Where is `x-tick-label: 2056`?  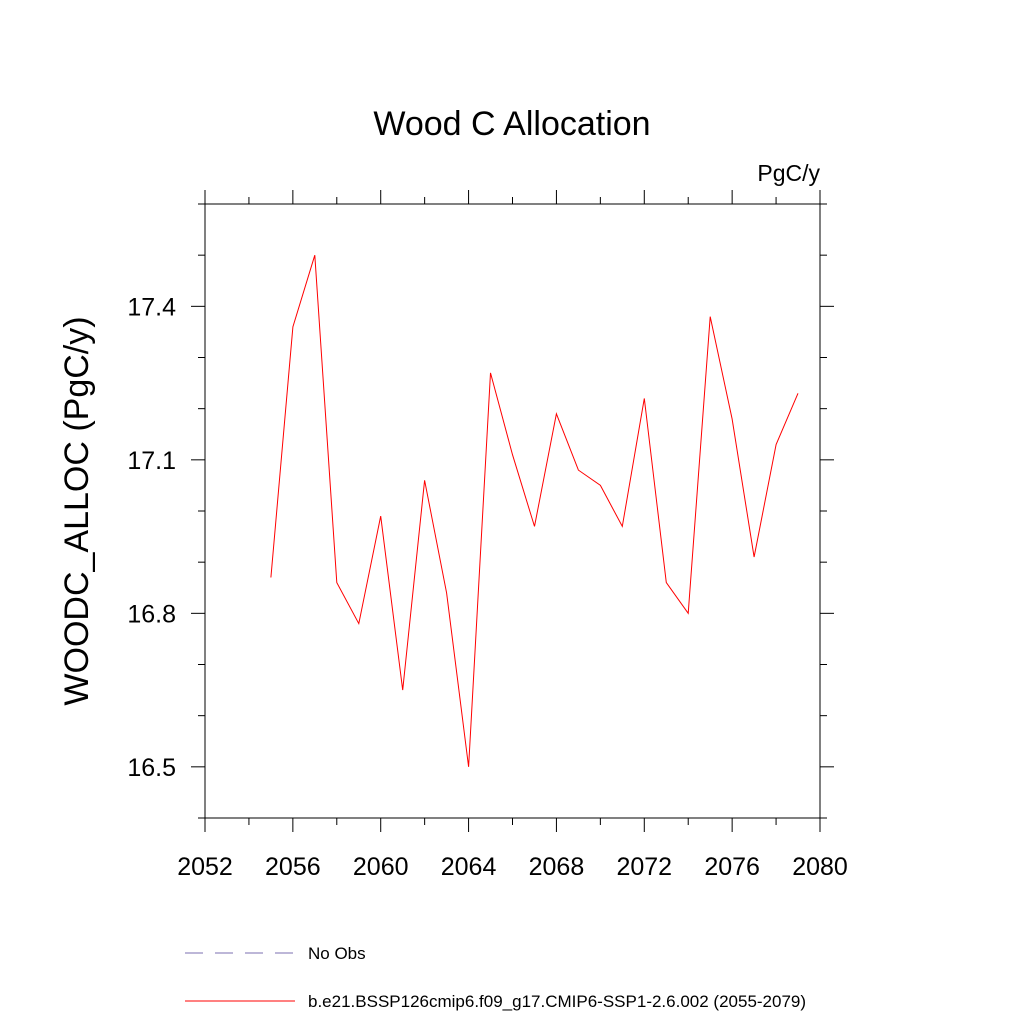 x-tick-label: 2056 is located at coordinates (293, 867).